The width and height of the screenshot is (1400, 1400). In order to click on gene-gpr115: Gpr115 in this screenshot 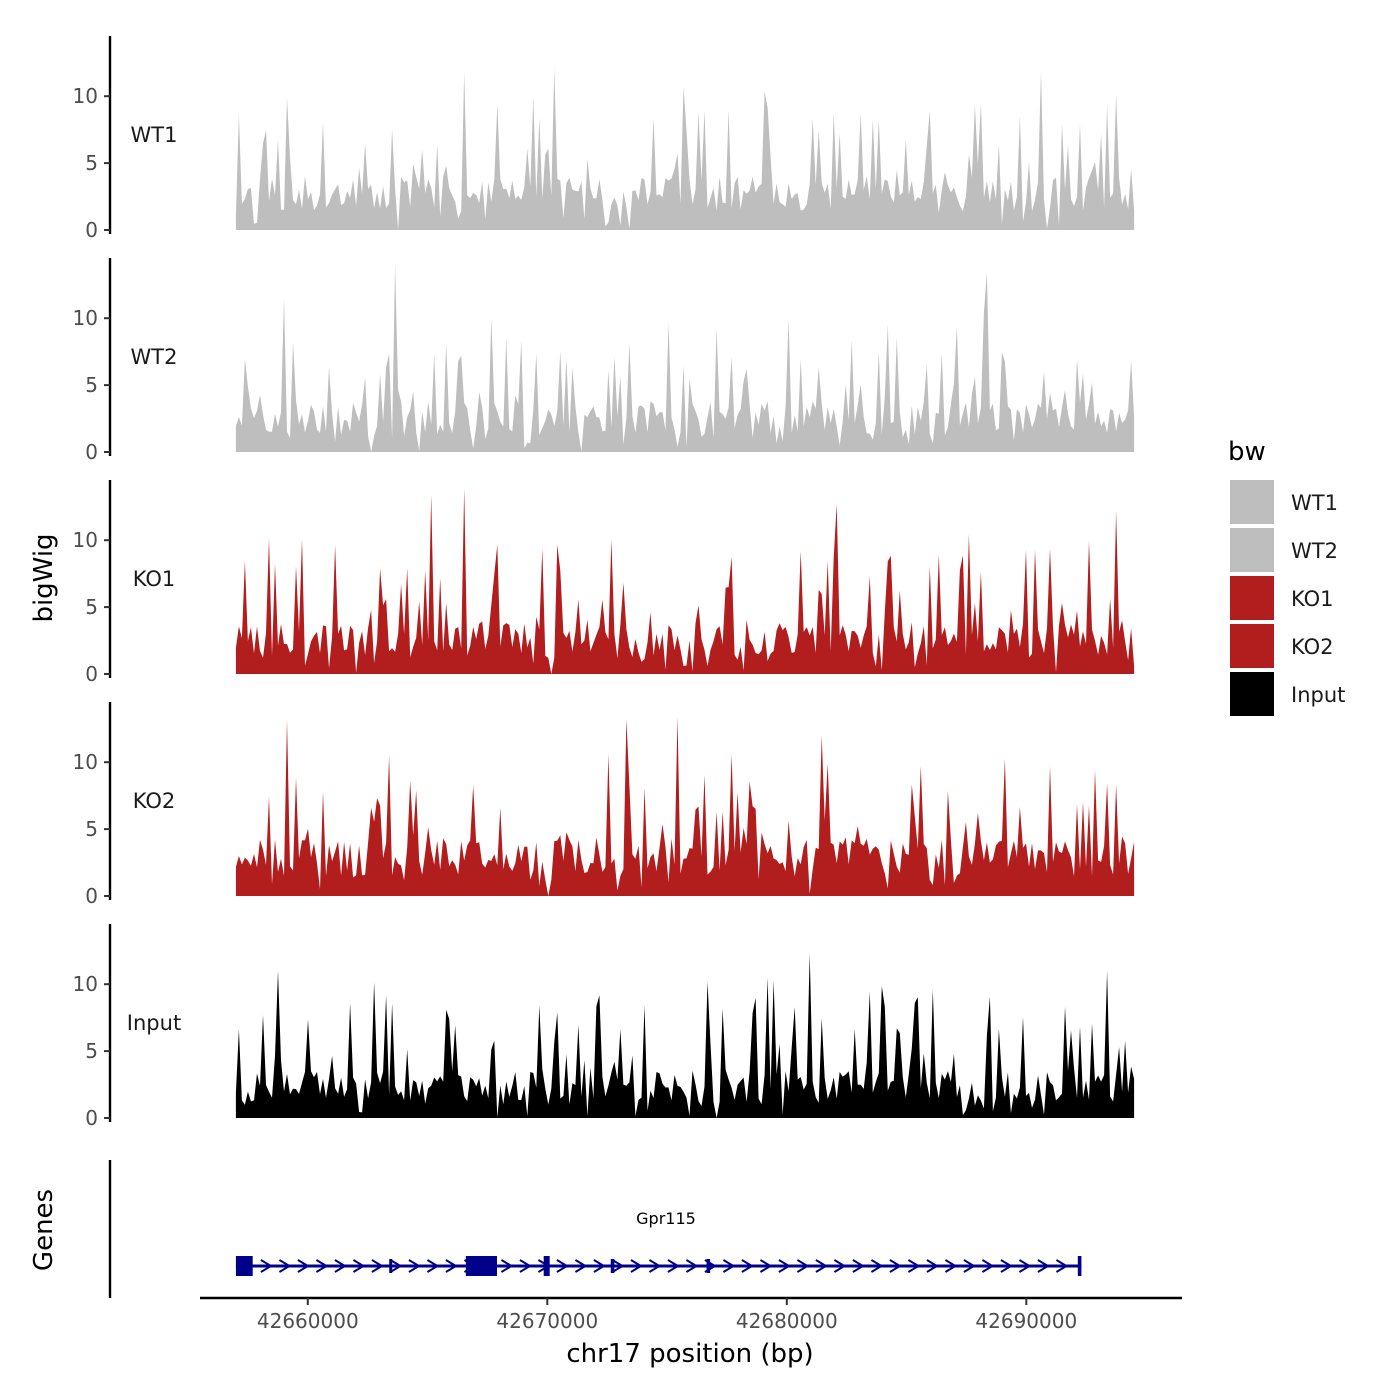, I will do `click(658, 1242)`.